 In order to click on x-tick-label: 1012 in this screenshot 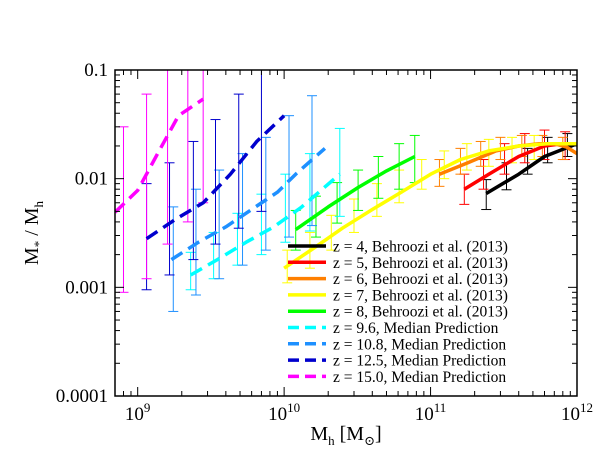, I will do `click(577, 412)`.